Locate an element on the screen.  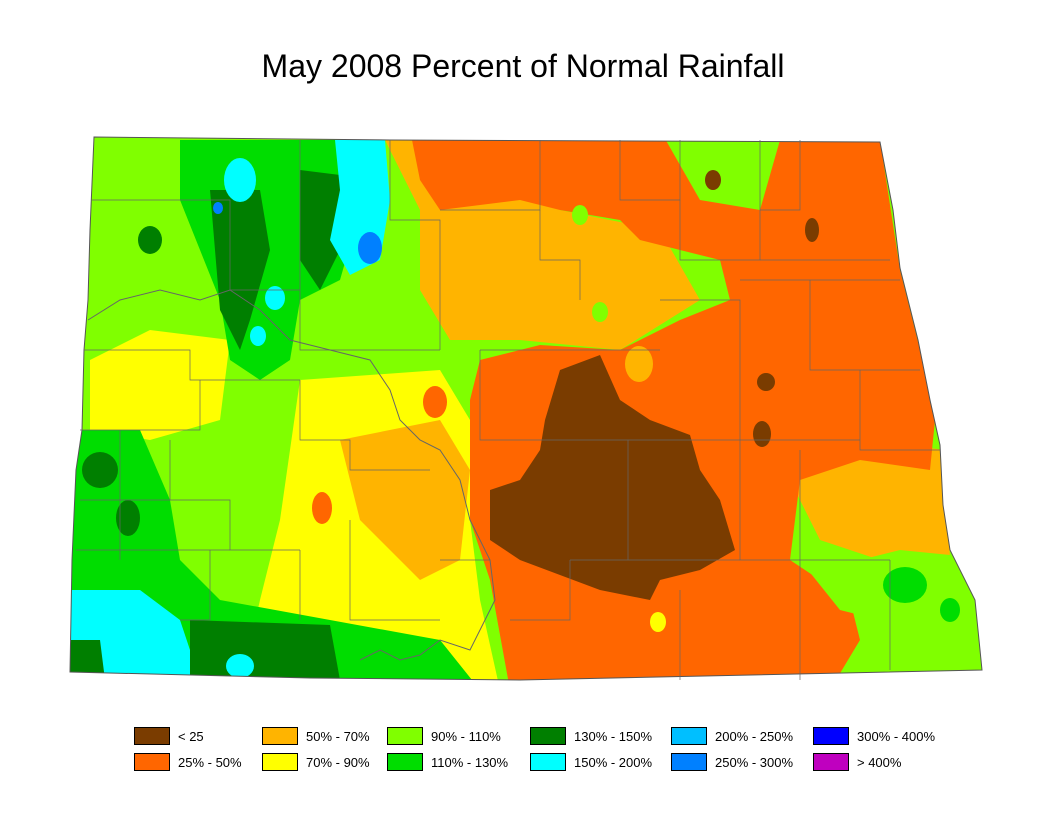
region-lt-25-ne is located at coordinates (713, 180).